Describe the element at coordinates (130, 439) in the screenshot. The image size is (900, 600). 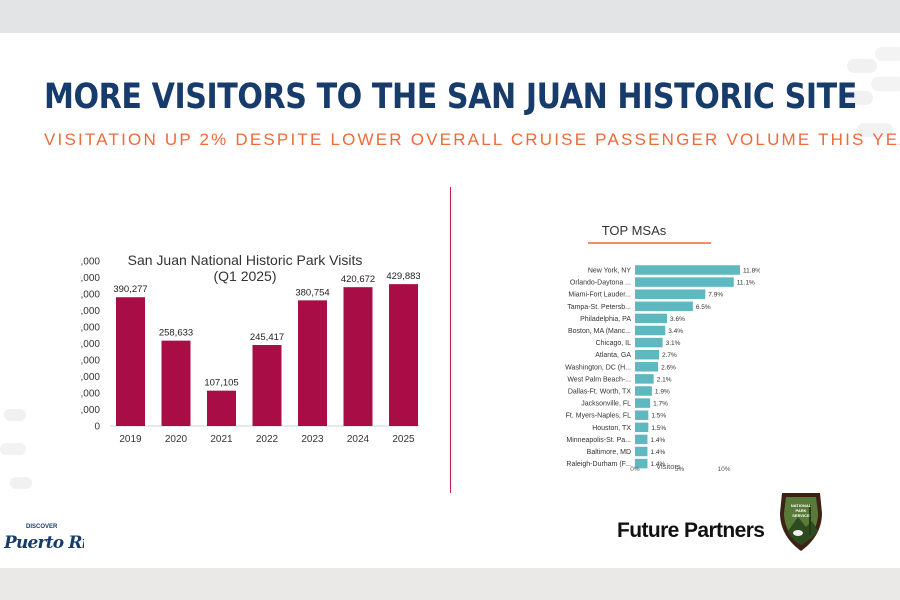
I see `x-tick-label: 2019` at that location.